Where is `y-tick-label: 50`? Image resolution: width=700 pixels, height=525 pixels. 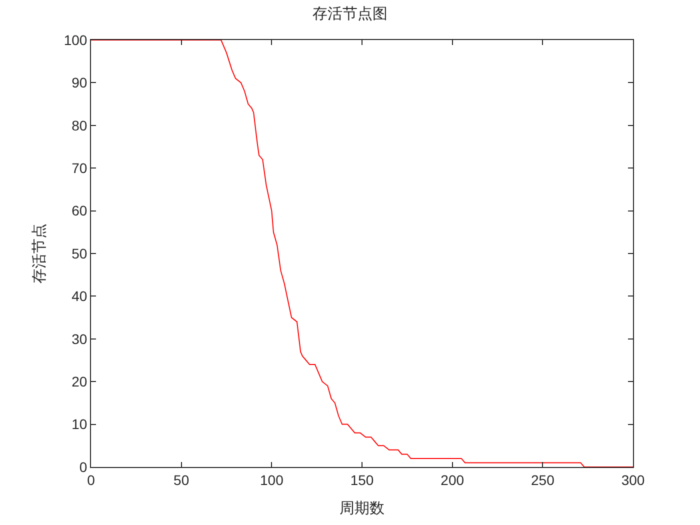
y-tick-label: 50 is located at coordinates (80, 253).